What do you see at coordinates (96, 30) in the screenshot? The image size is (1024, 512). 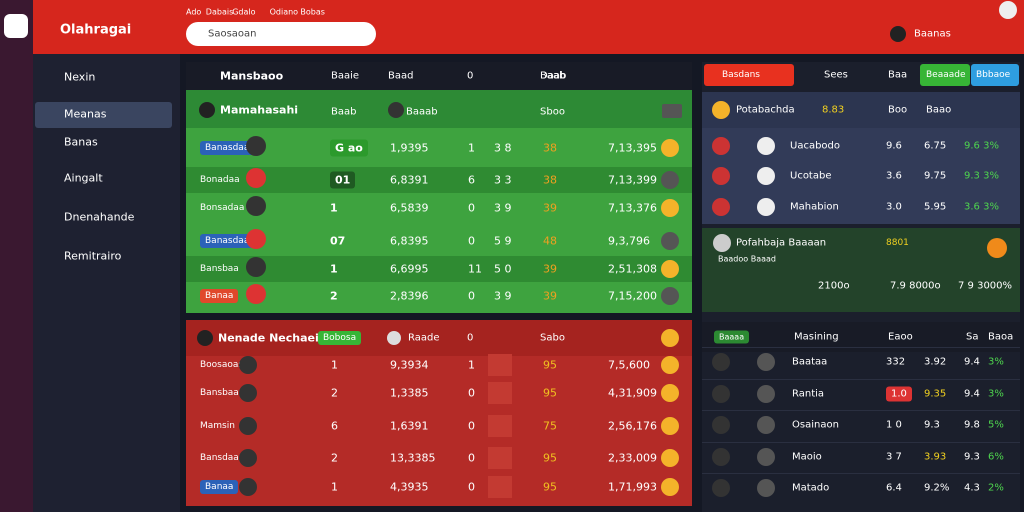 I see `app-title: Olahragai` at bounding box center [96, 30].